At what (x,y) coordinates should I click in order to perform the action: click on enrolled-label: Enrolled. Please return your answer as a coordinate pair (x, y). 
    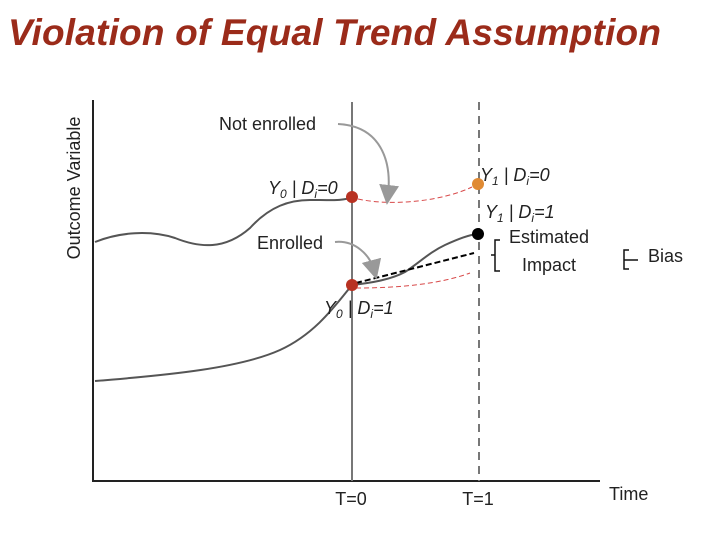
    Looking at the image, I should click on (290, 243).